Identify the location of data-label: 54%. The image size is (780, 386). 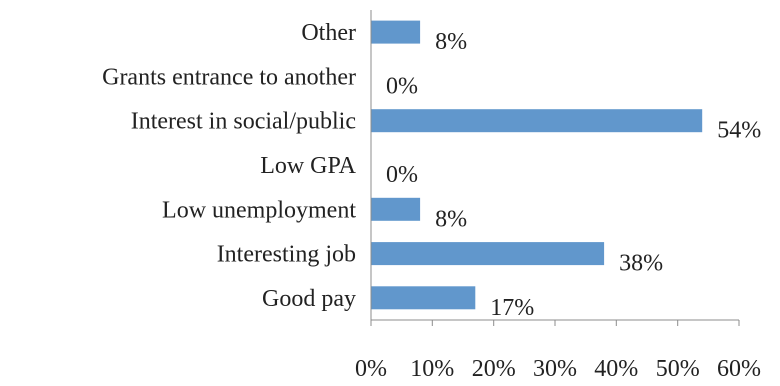
(739, 131).